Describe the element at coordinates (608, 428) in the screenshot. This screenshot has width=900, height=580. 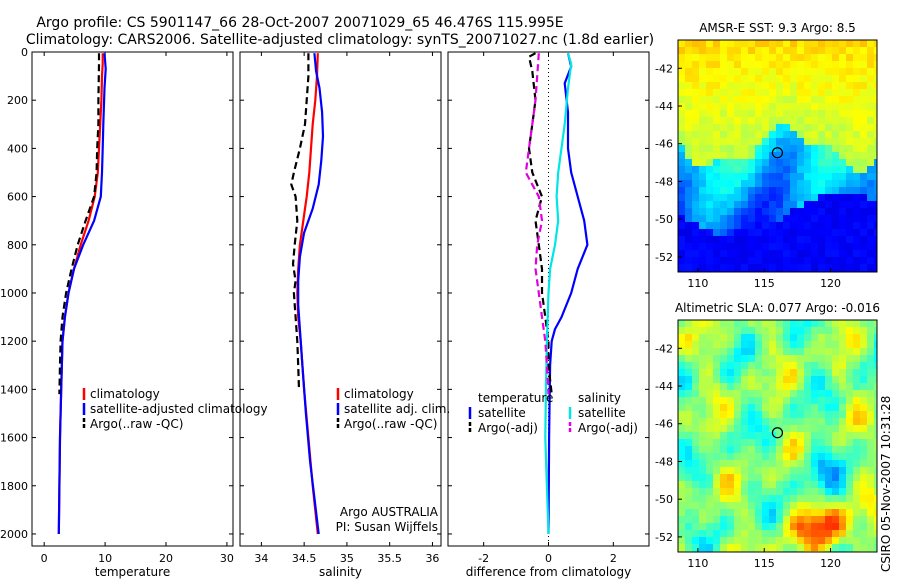
I see `legend-label: Argo(-adj)` at that location.